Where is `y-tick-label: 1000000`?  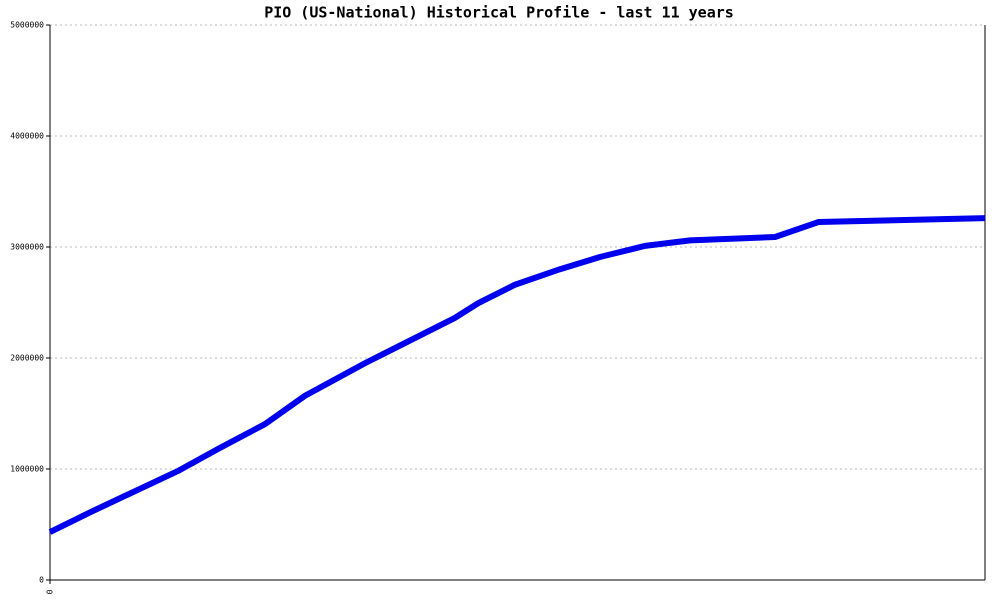
y-tick-label: 1000000 is located at coordinates (27, 469).